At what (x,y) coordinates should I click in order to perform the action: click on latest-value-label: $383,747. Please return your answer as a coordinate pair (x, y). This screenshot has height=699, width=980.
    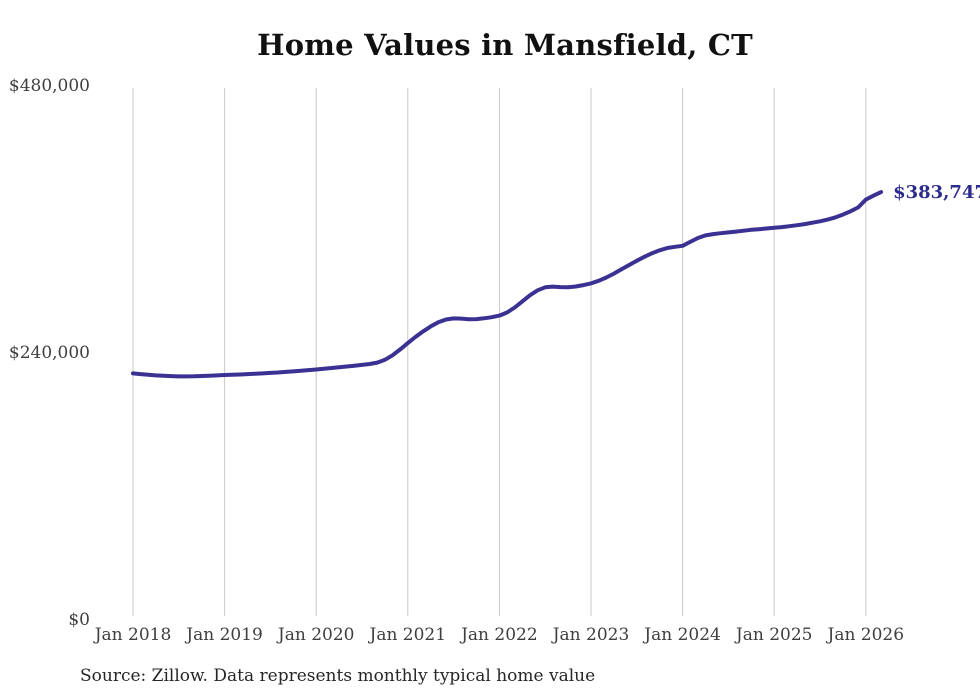
    Looking at the image, I should click on (936, 192).